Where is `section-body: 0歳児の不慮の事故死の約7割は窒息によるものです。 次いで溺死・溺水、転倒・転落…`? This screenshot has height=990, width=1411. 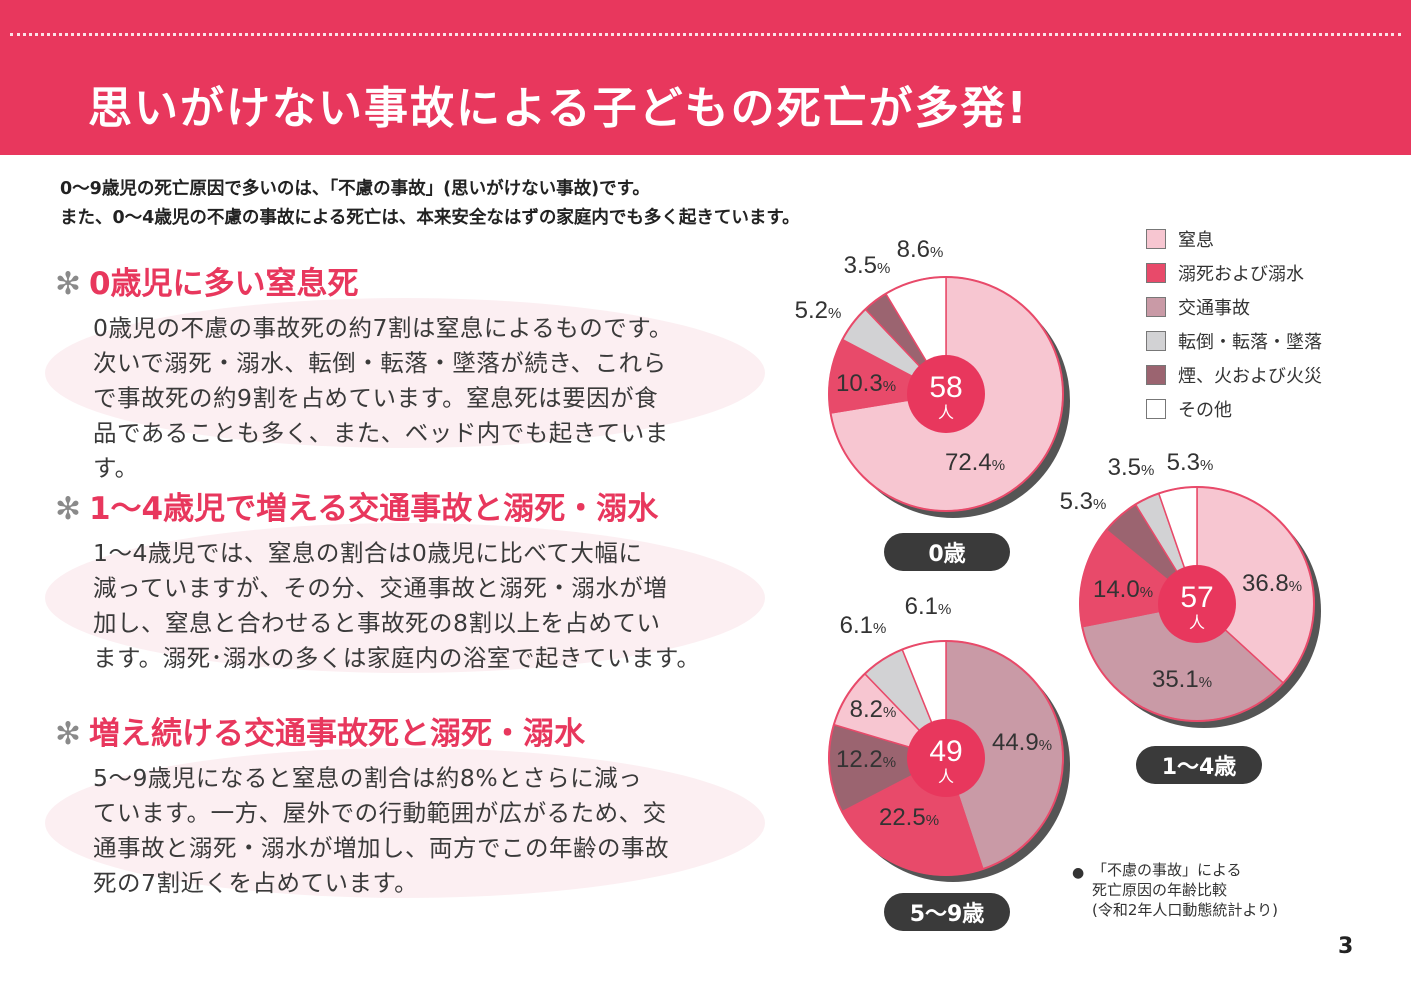
section-body: 0歳児の不慮の事故死の約7割は窒息によるものです。 次いで溺死・溺水、転倒・転落… is located at coordinates (400, 398).